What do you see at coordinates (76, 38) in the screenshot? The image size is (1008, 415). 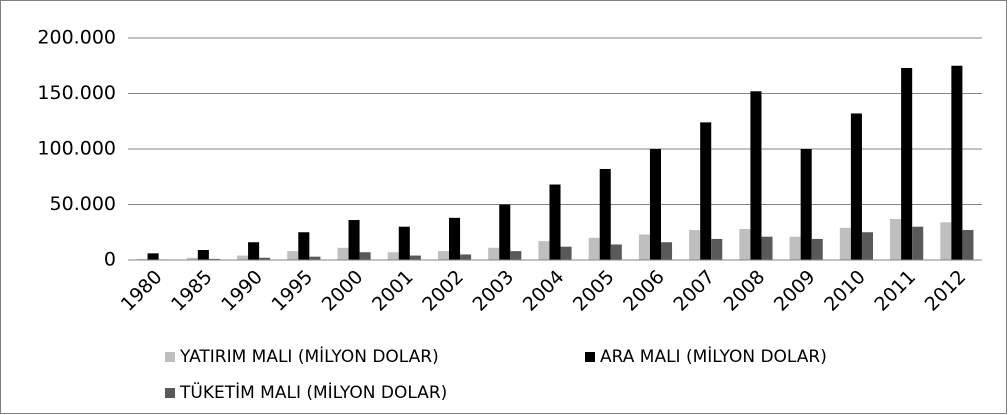 I see `y-tick-label: 200.000` at bounding box center [76, 38].